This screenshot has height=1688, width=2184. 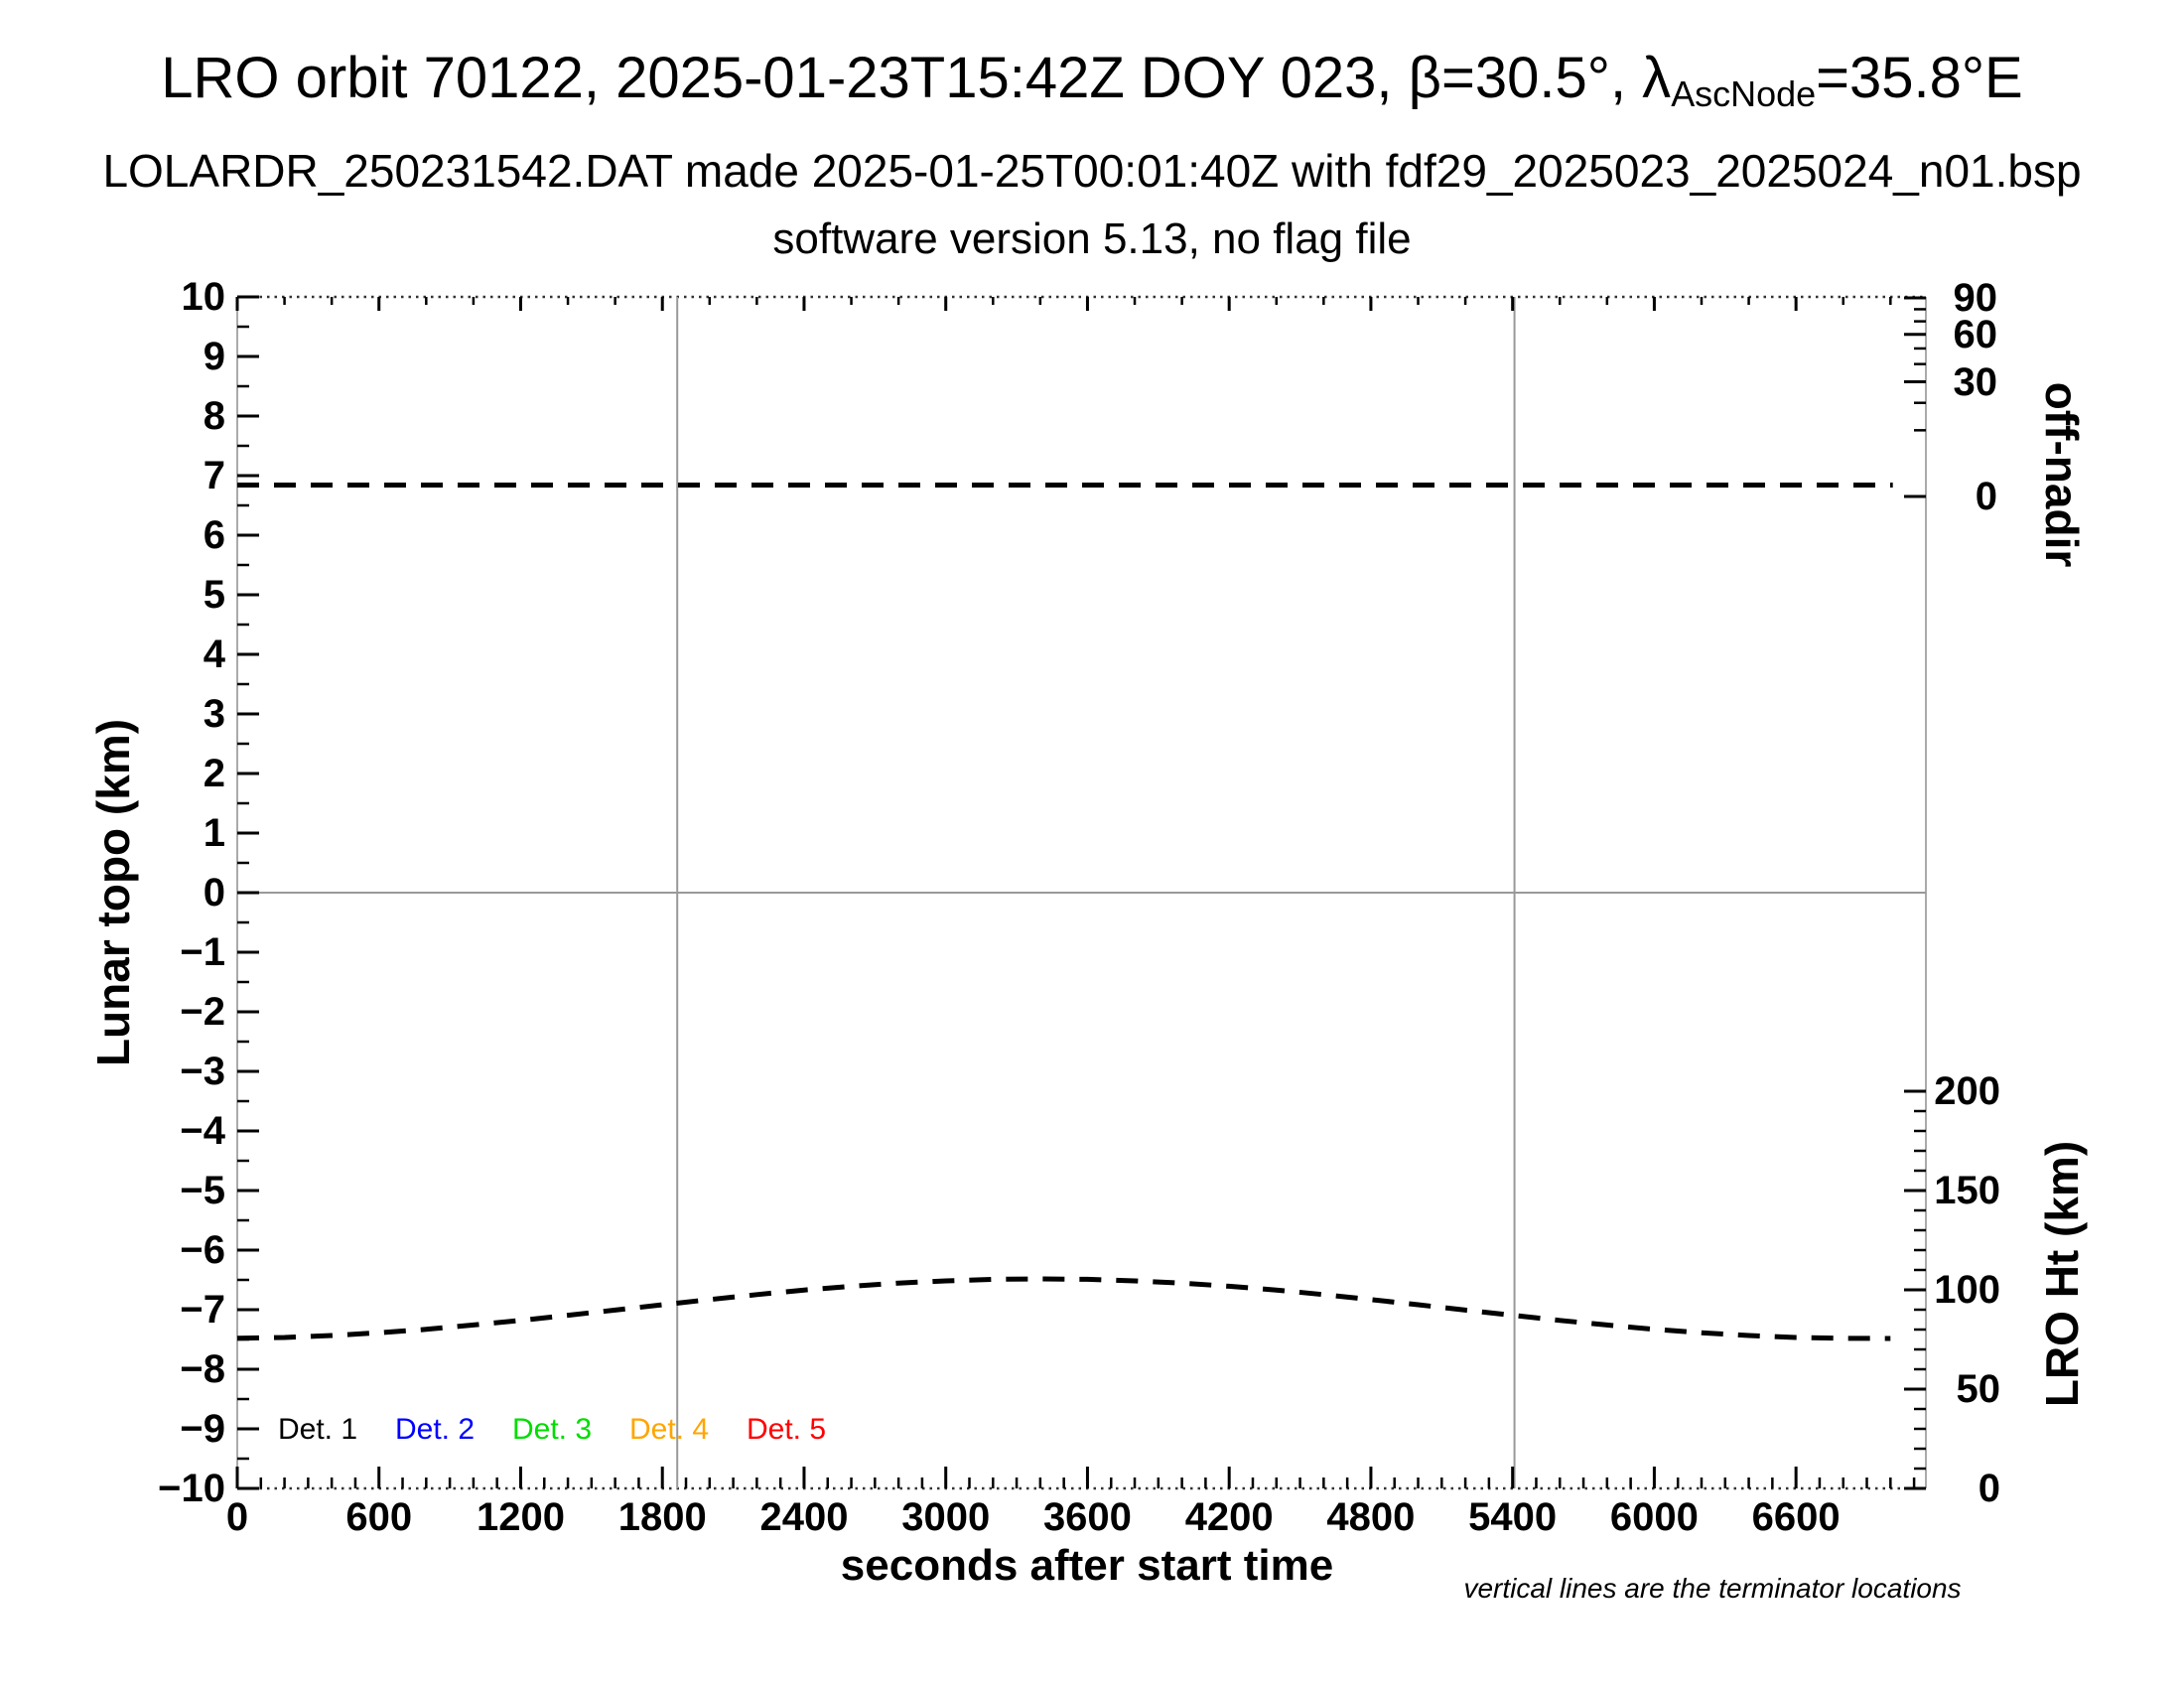 What do you see at coordinates (203, 297) in the screenshot?
I see `y-left-tick-label: 10` at bounding box center [203, 297].